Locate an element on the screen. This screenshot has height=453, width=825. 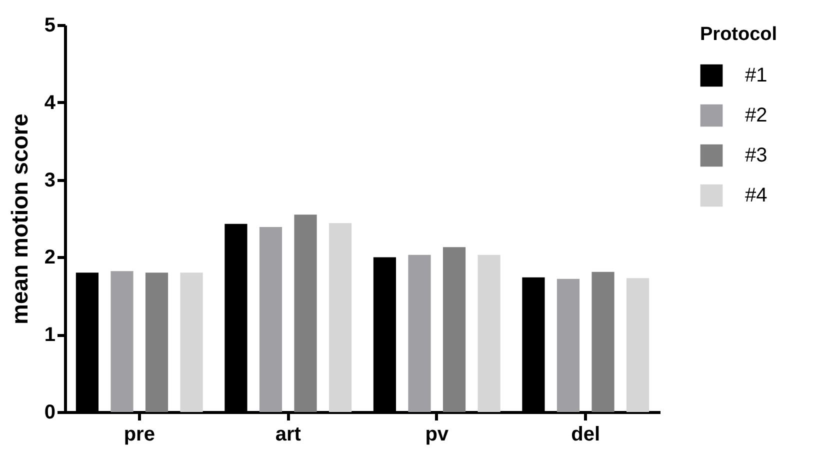
x-tick-label: pv is located at coordinates (437, 435).